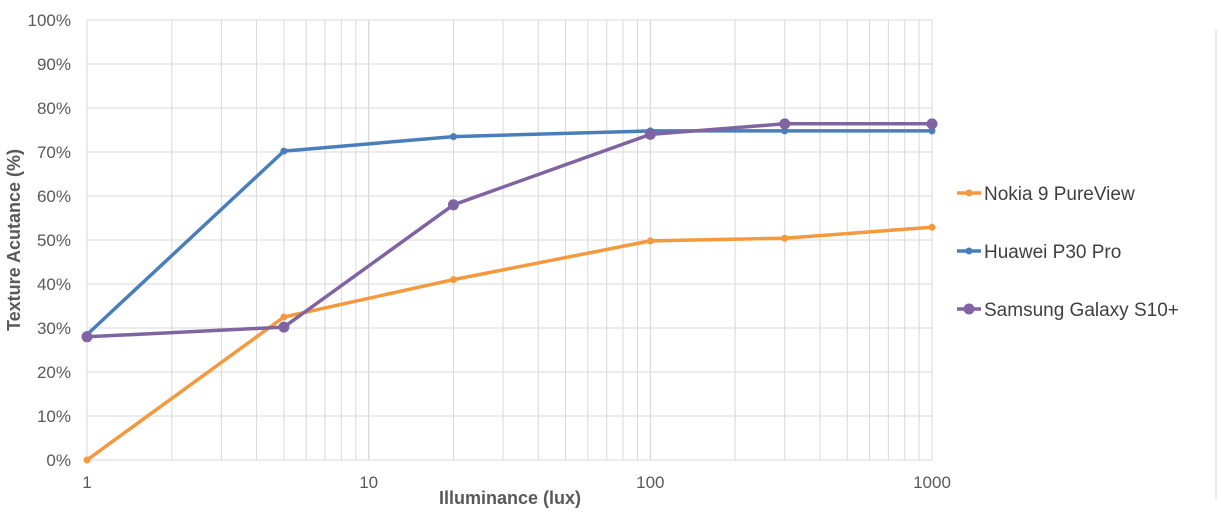 The image size is (1221, 514). I want to click on legend-label: Huawei P30 Pro, so click(1052, 252).